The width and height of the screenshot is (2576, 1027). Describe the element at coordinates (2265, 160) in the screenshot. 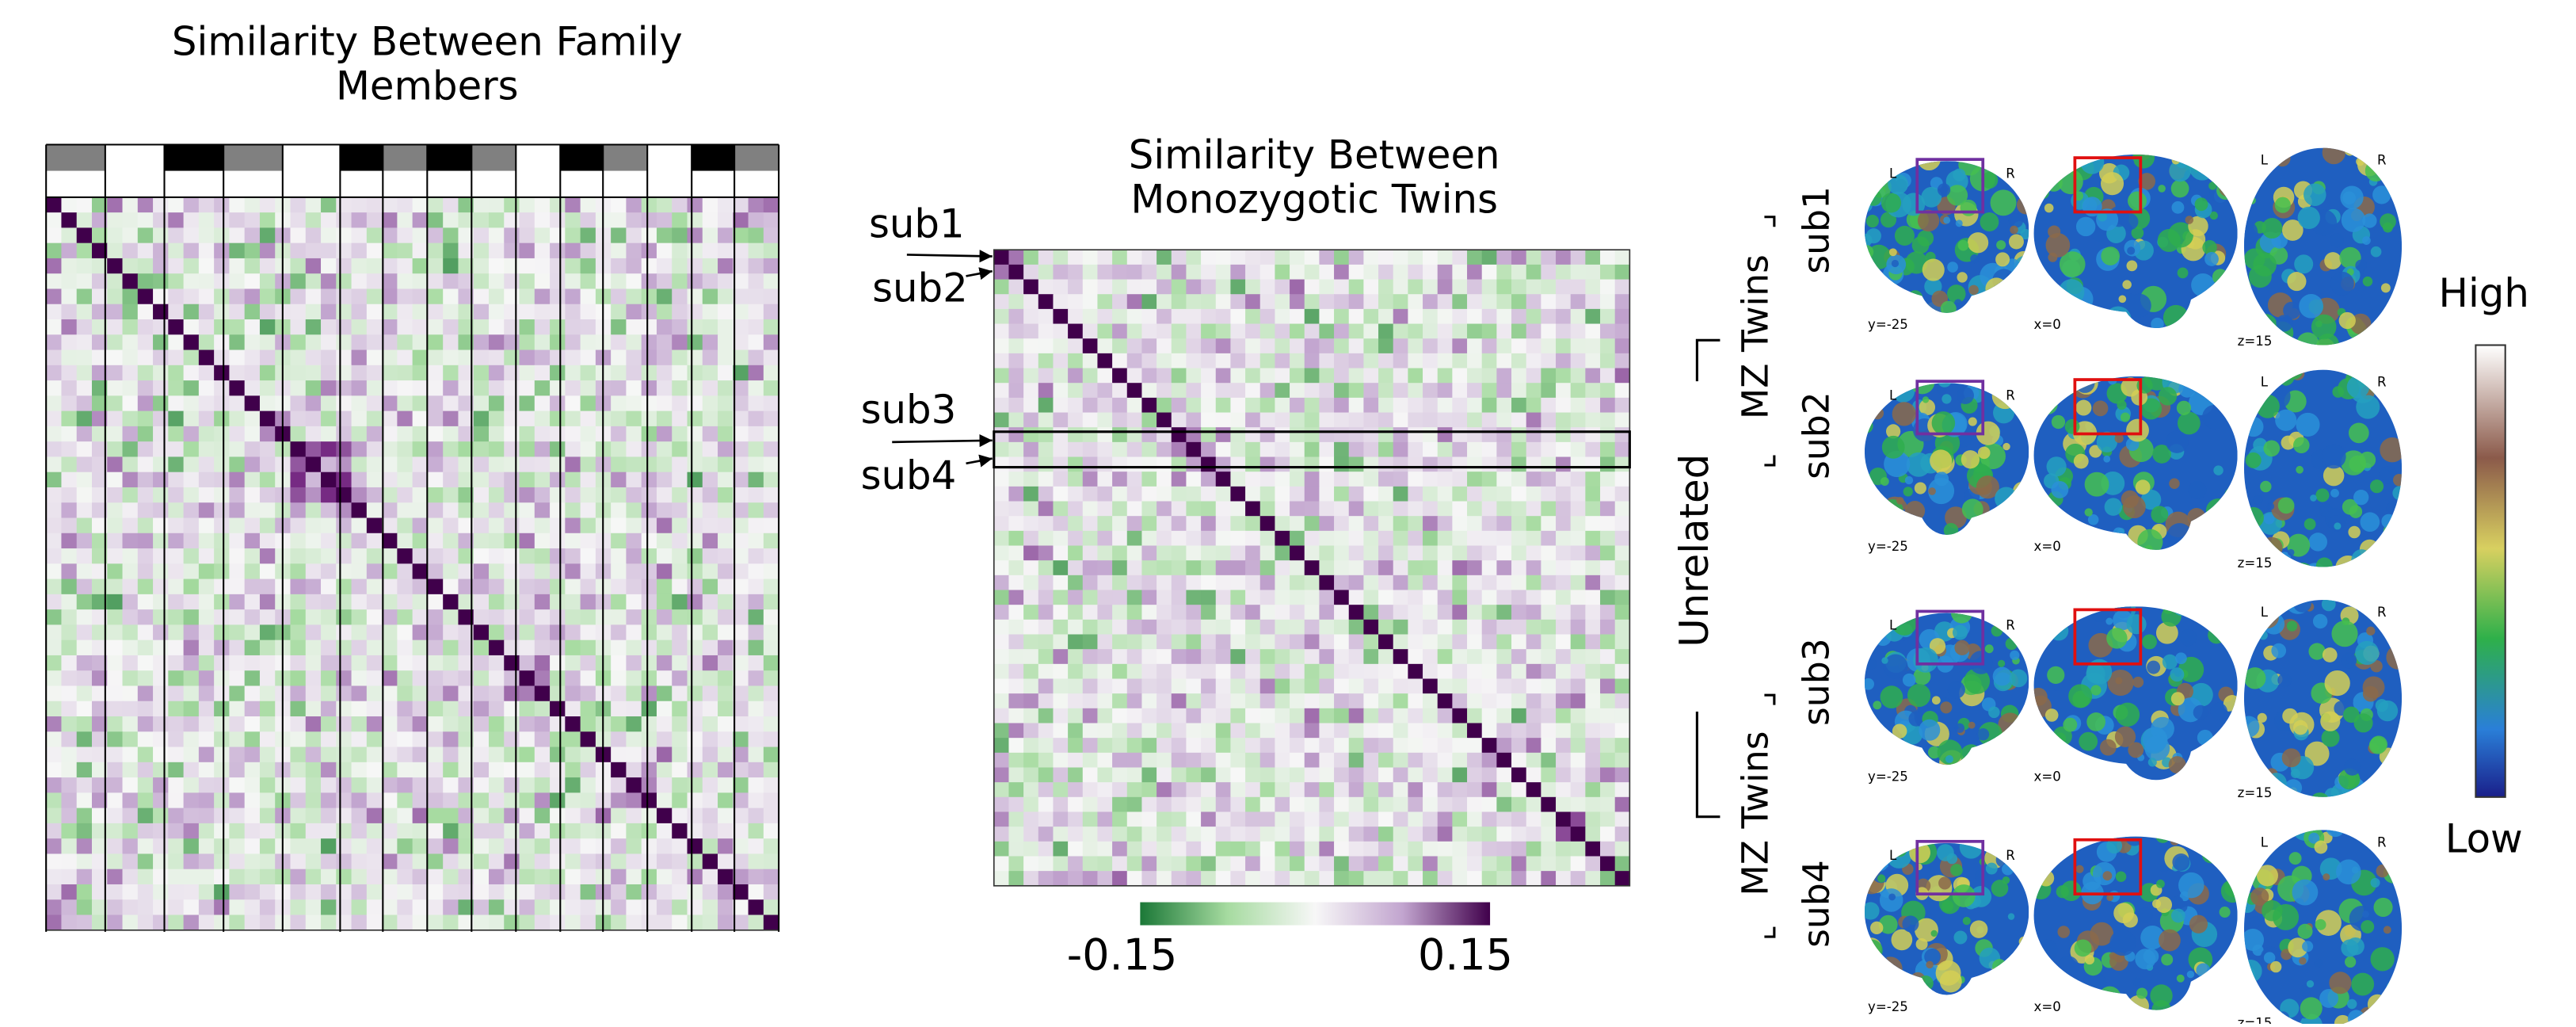

I see `side-label: L` at that location.